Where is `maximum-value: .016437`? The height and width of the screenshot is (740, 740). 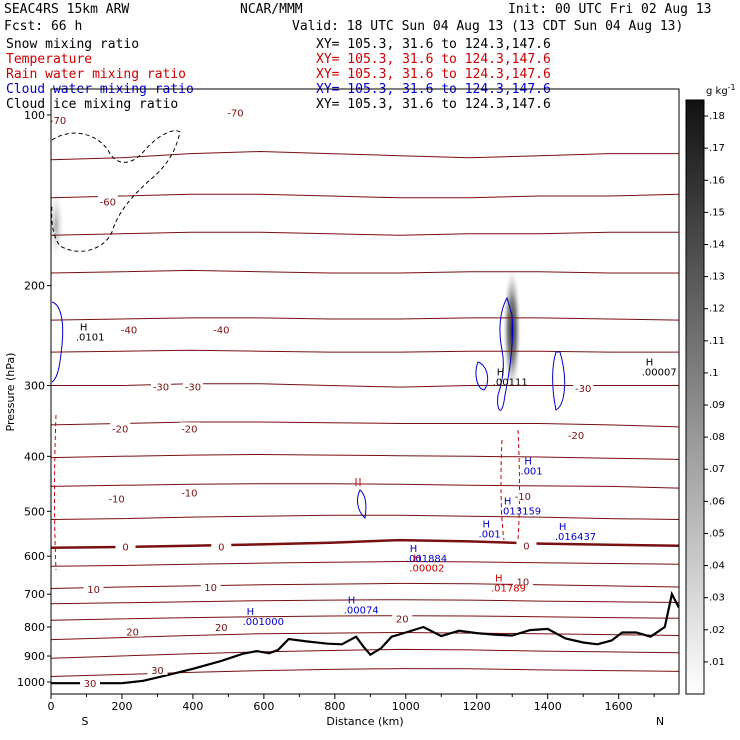
maximum-value: .016437 is located at coordinates (575, 537).